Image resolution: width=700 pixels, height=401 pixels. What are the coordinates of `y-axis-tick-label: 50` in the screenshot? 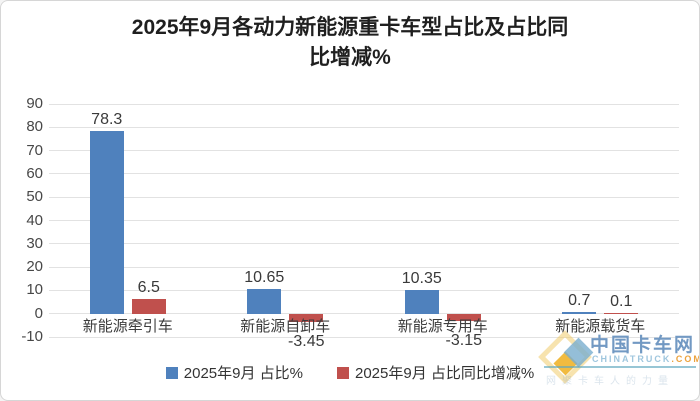 It's located at (34, 197).